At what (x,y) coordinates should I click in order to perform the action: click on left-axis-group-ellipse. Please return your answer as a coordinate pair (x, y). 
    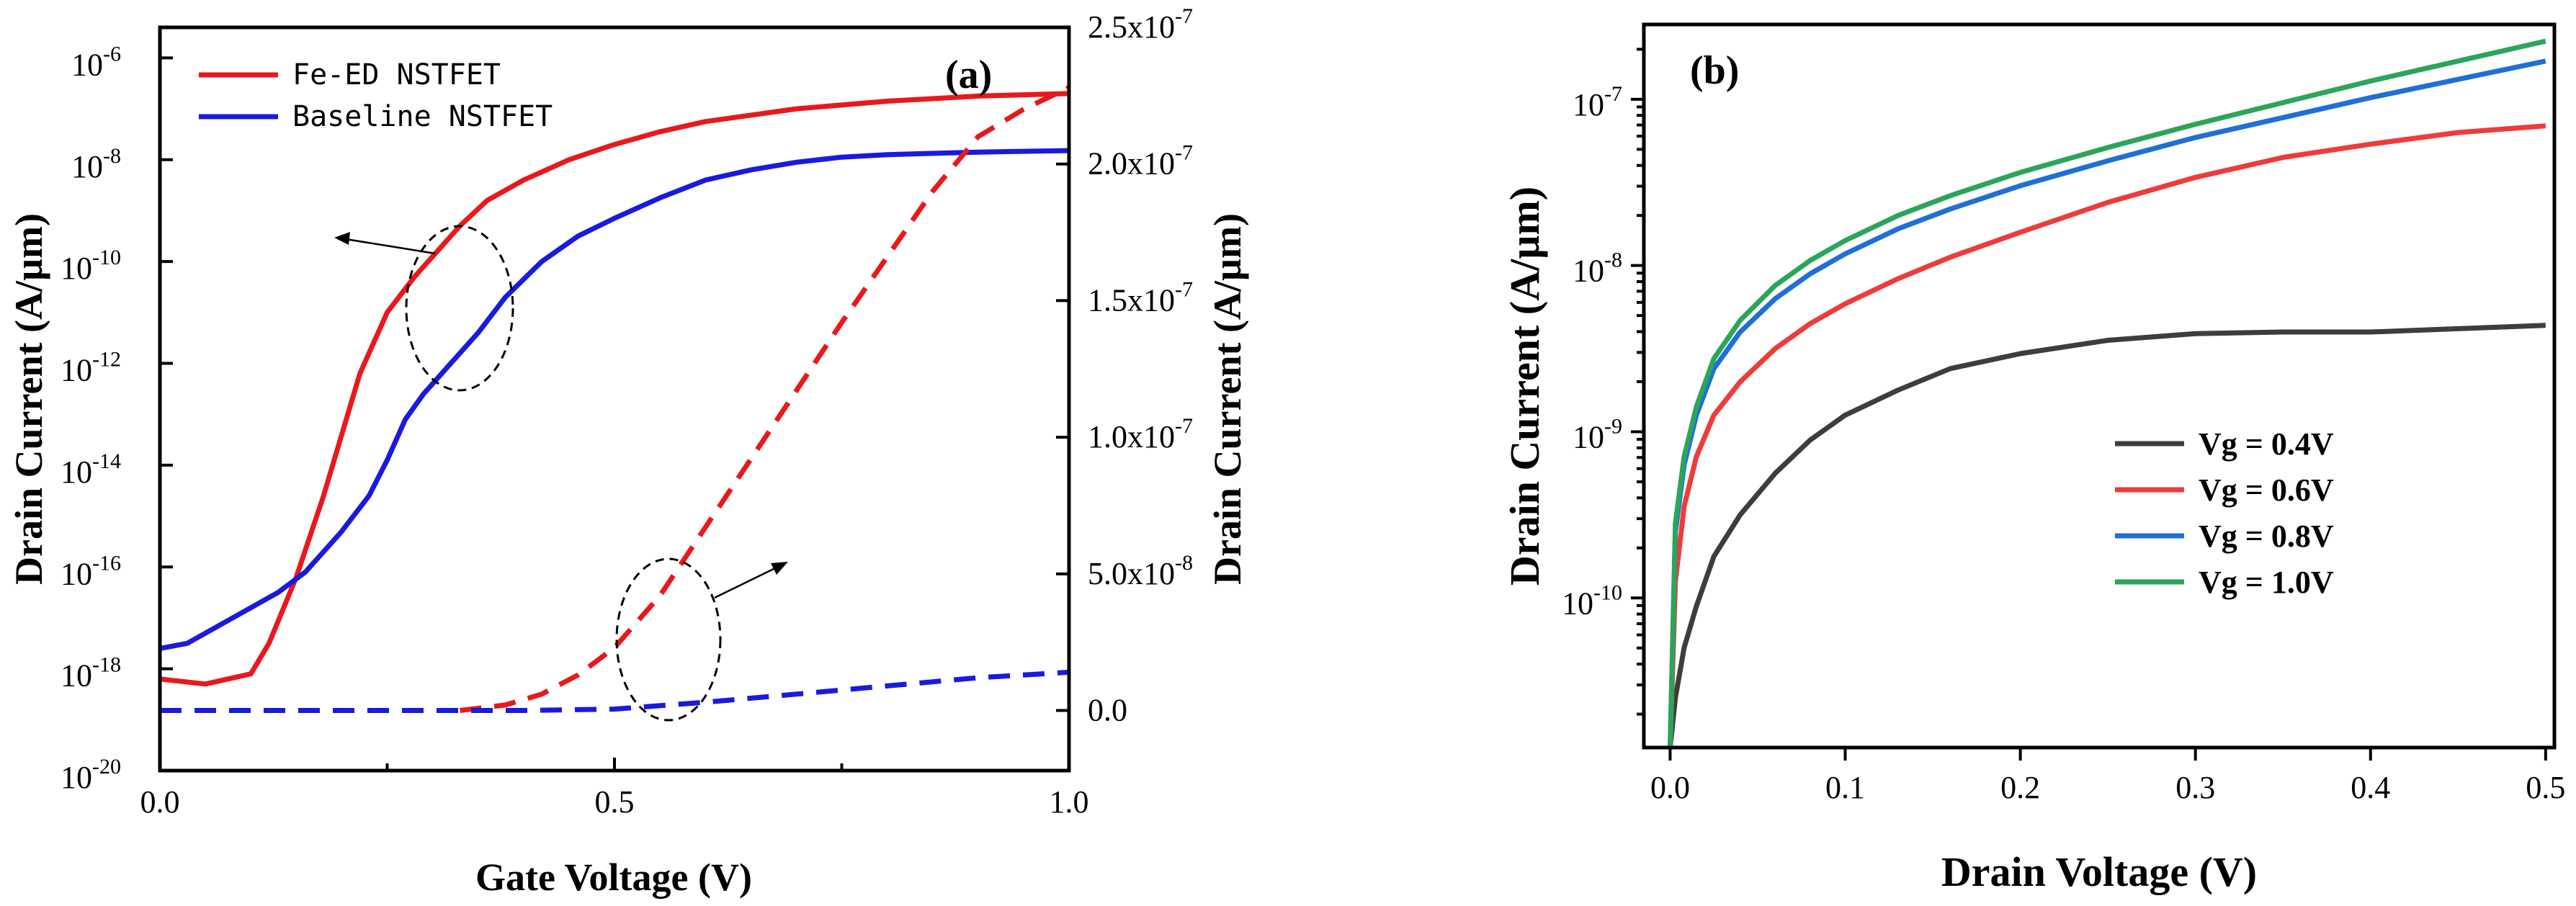
    Looking at the image, I should click on (459, 308).